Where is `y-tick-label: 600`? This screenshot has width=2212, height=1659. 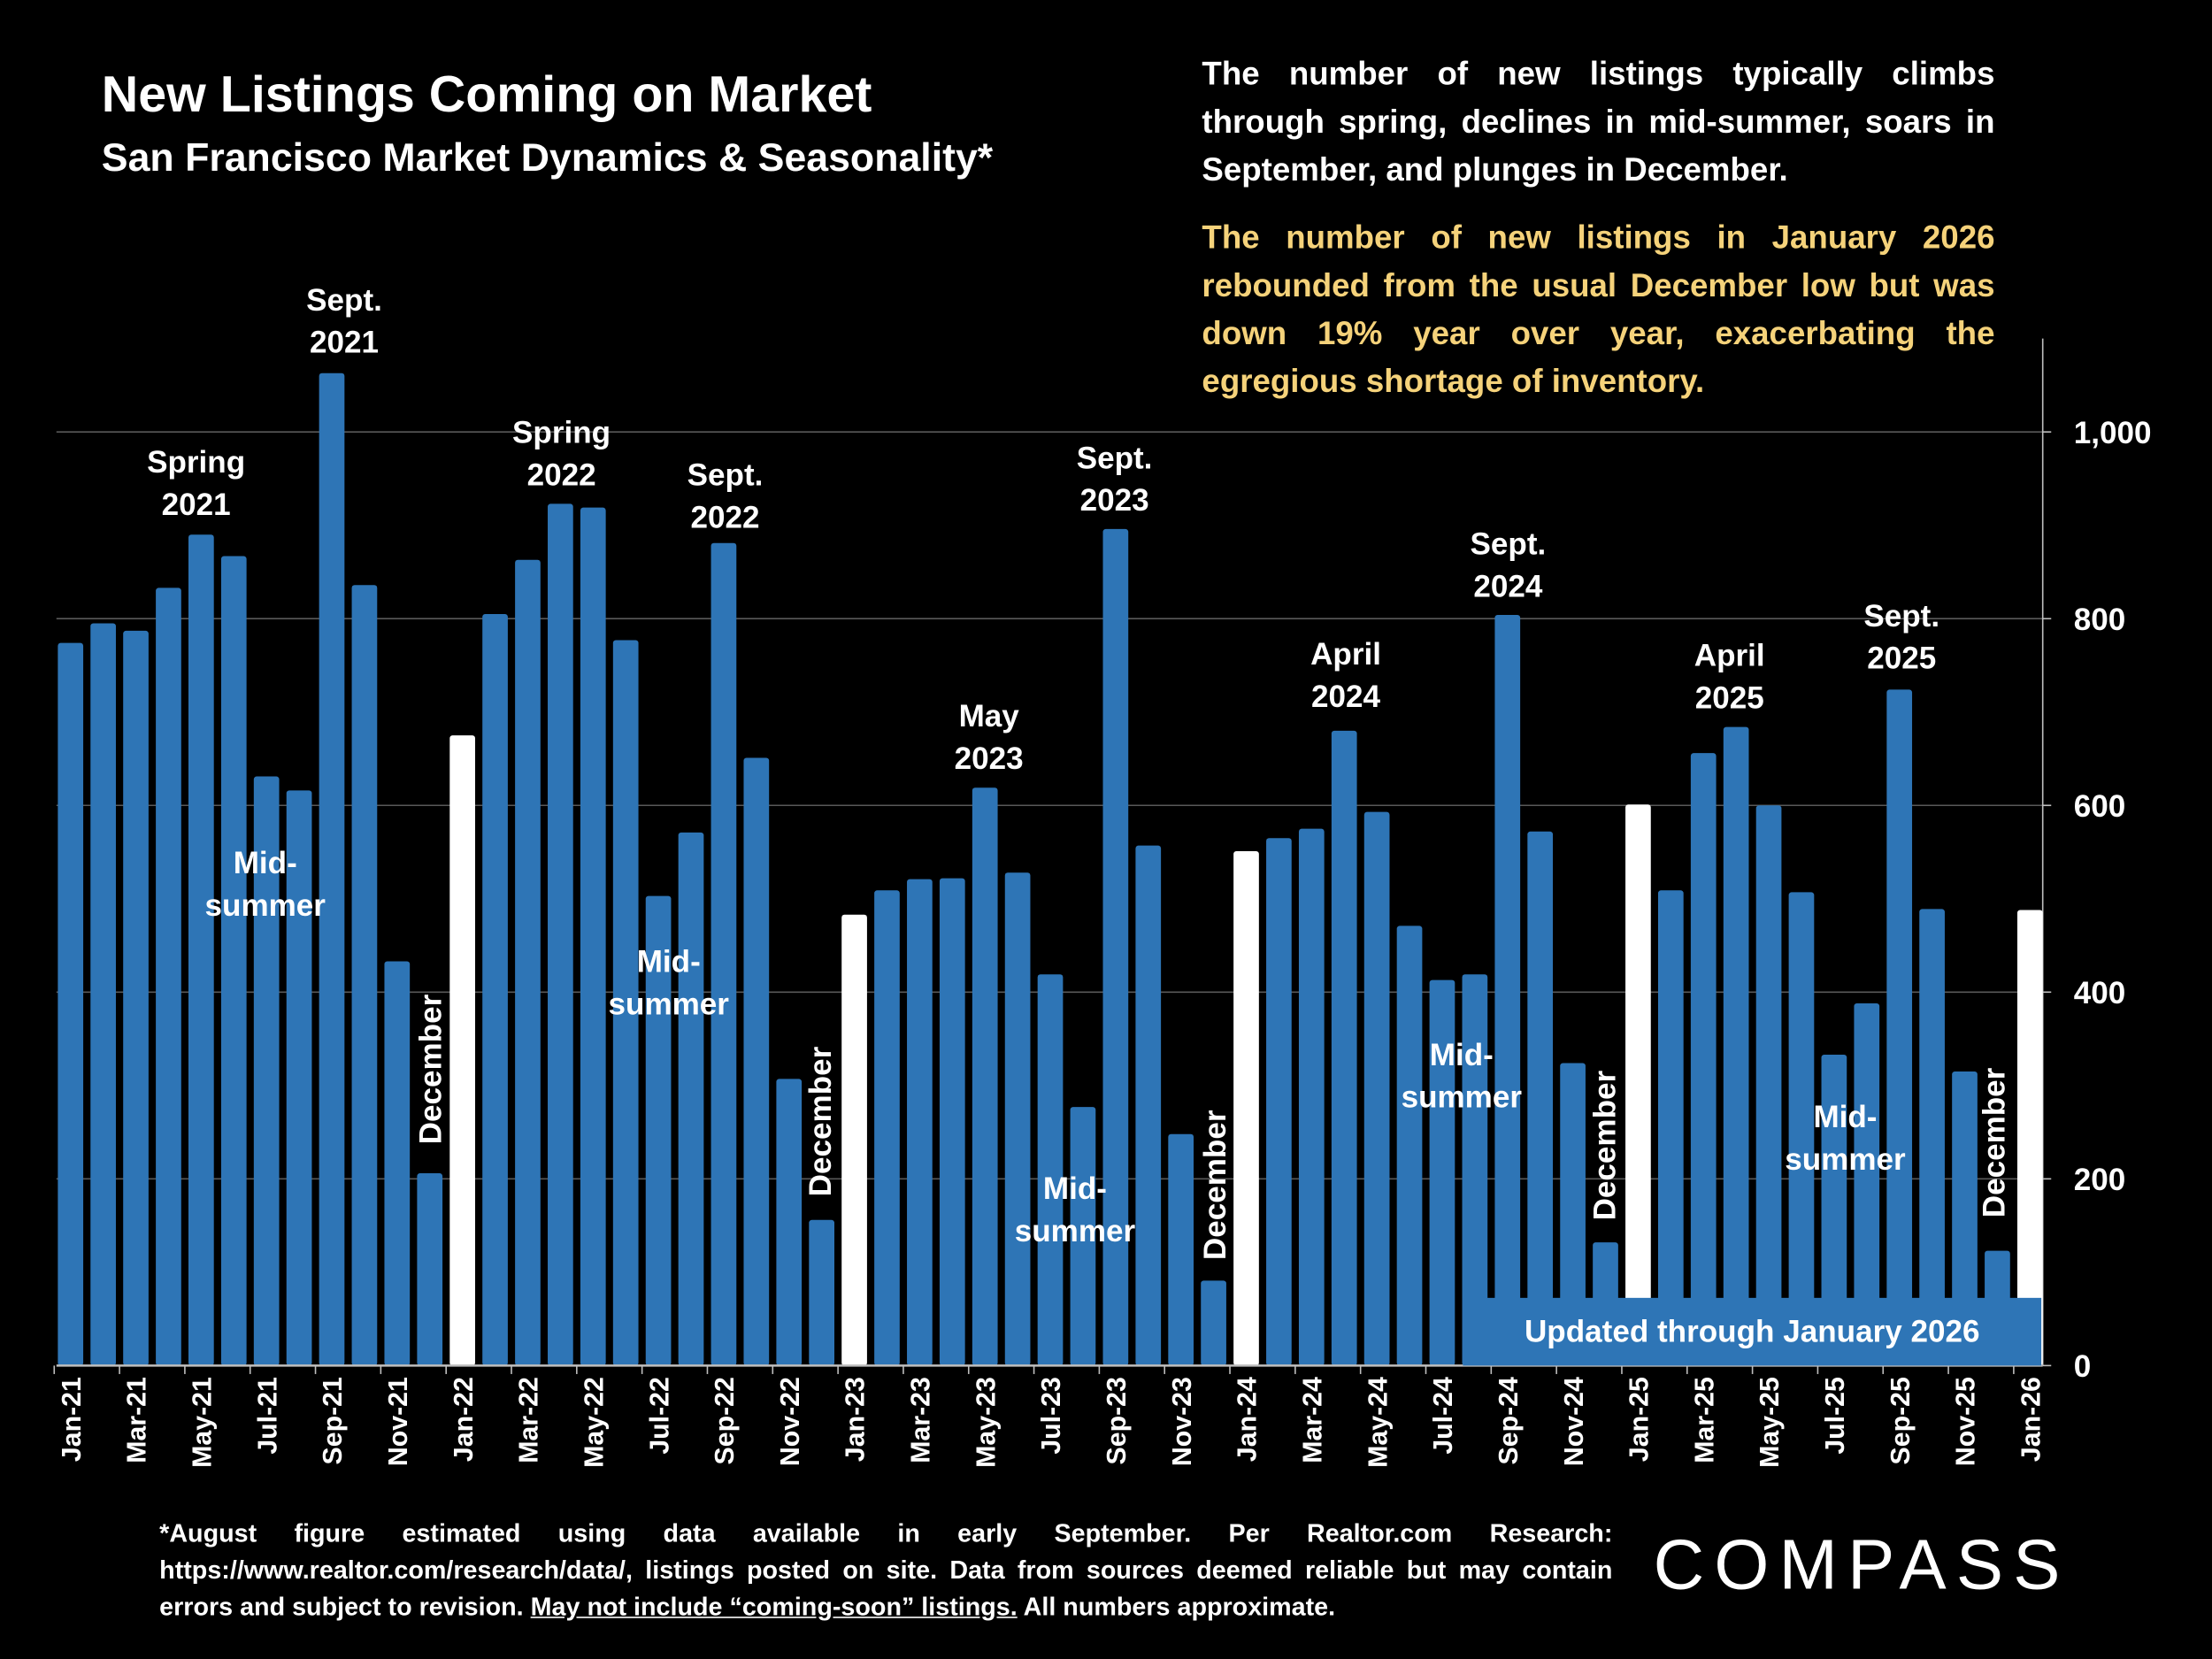 y-tick-label: 600 is located at coordinates (2100, 807).